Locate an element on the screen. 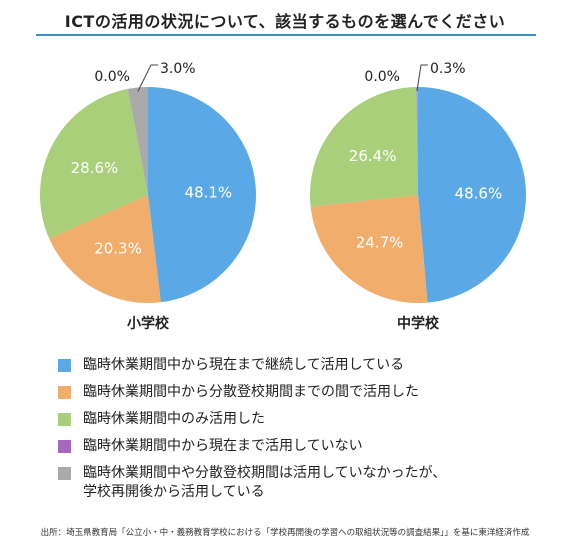  legend-swatch-orange is located at coordinates (64, 392).